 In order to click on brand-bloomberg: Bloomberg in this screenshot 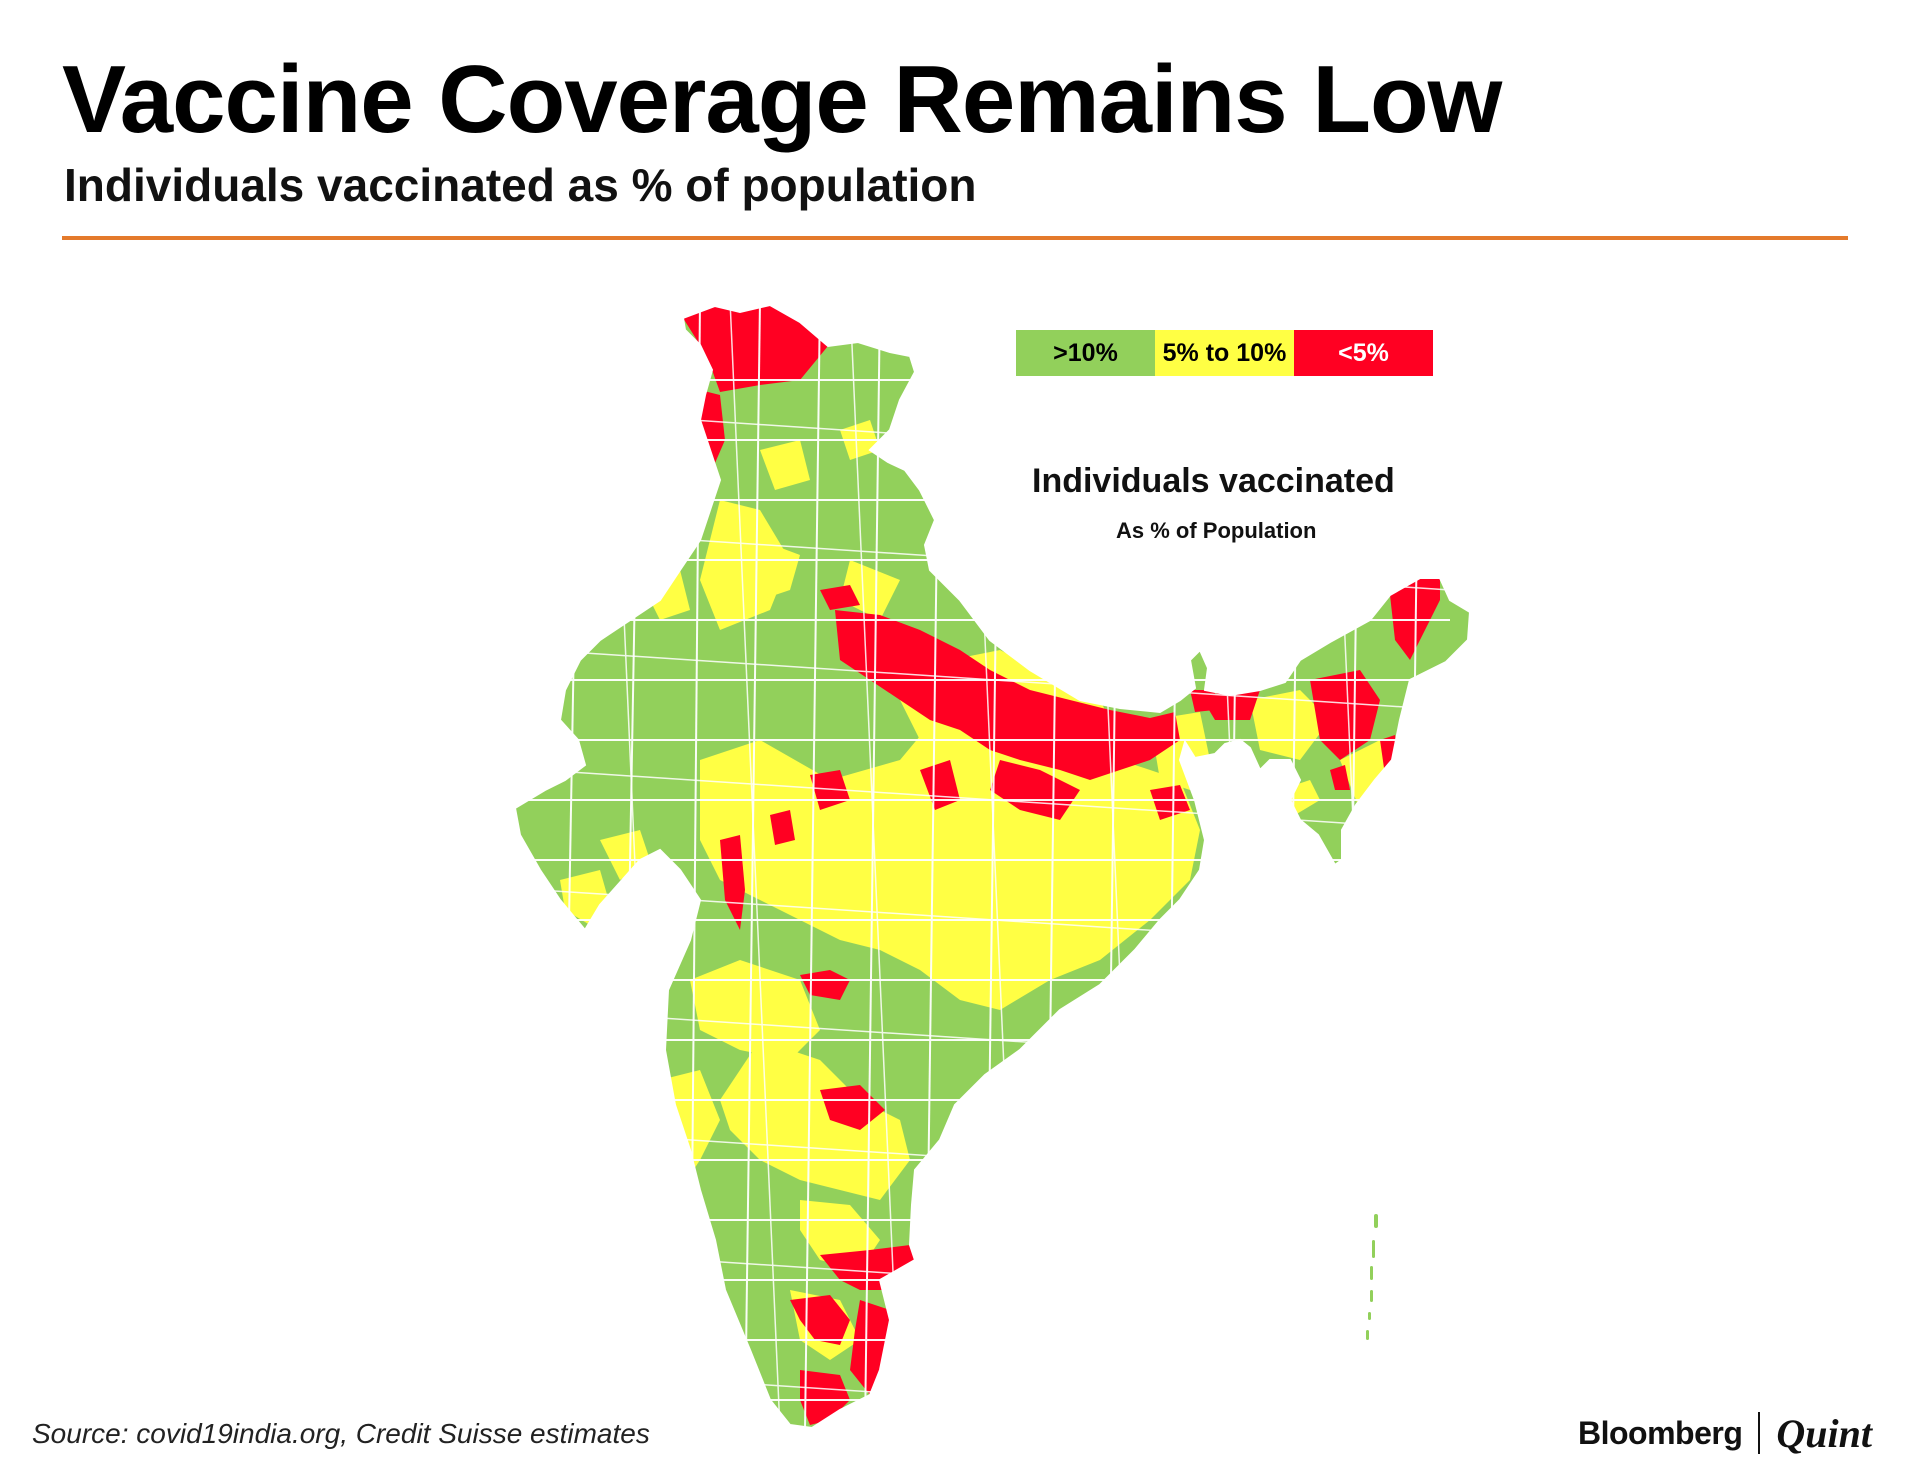, I will do `click(1660, 1432)`.